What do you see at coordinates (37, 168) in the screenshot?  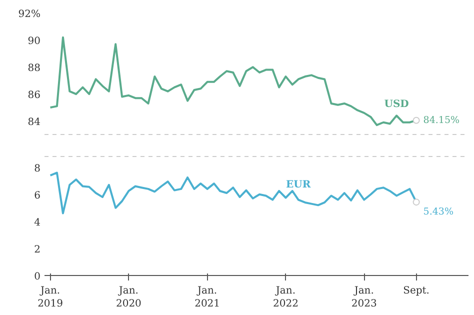 I see `y-tick-label: 8` at bounding box center [37, 168].